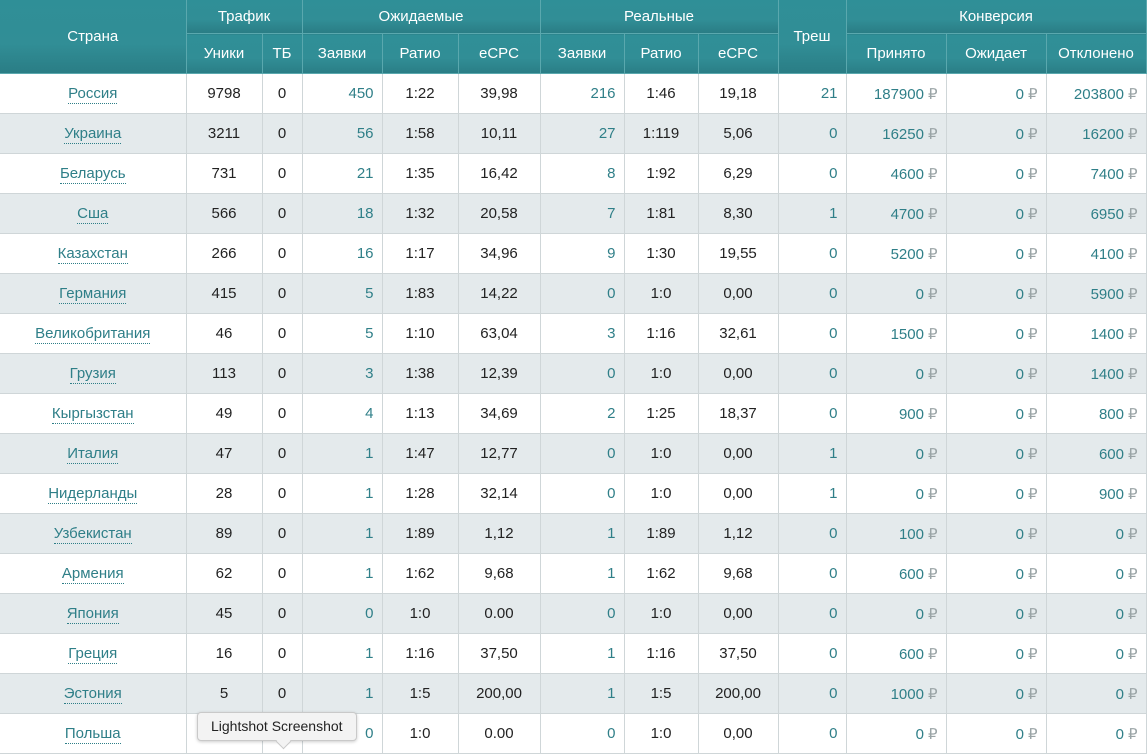 Image resolution: width=1148 pixels, height=754 pixels. I want to click on cell-real-requests: 9, so click(582, 253).